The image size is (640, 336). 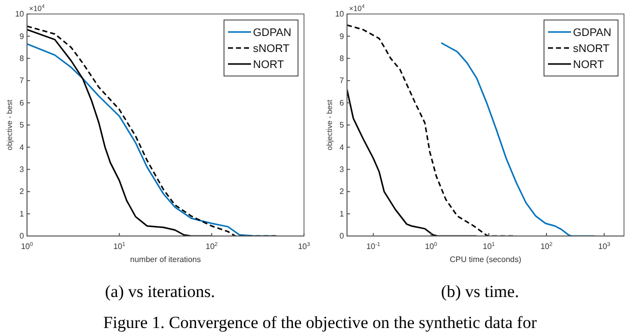 I want to click on x-axis-title: number of iterations, so click(x=165, y=259).